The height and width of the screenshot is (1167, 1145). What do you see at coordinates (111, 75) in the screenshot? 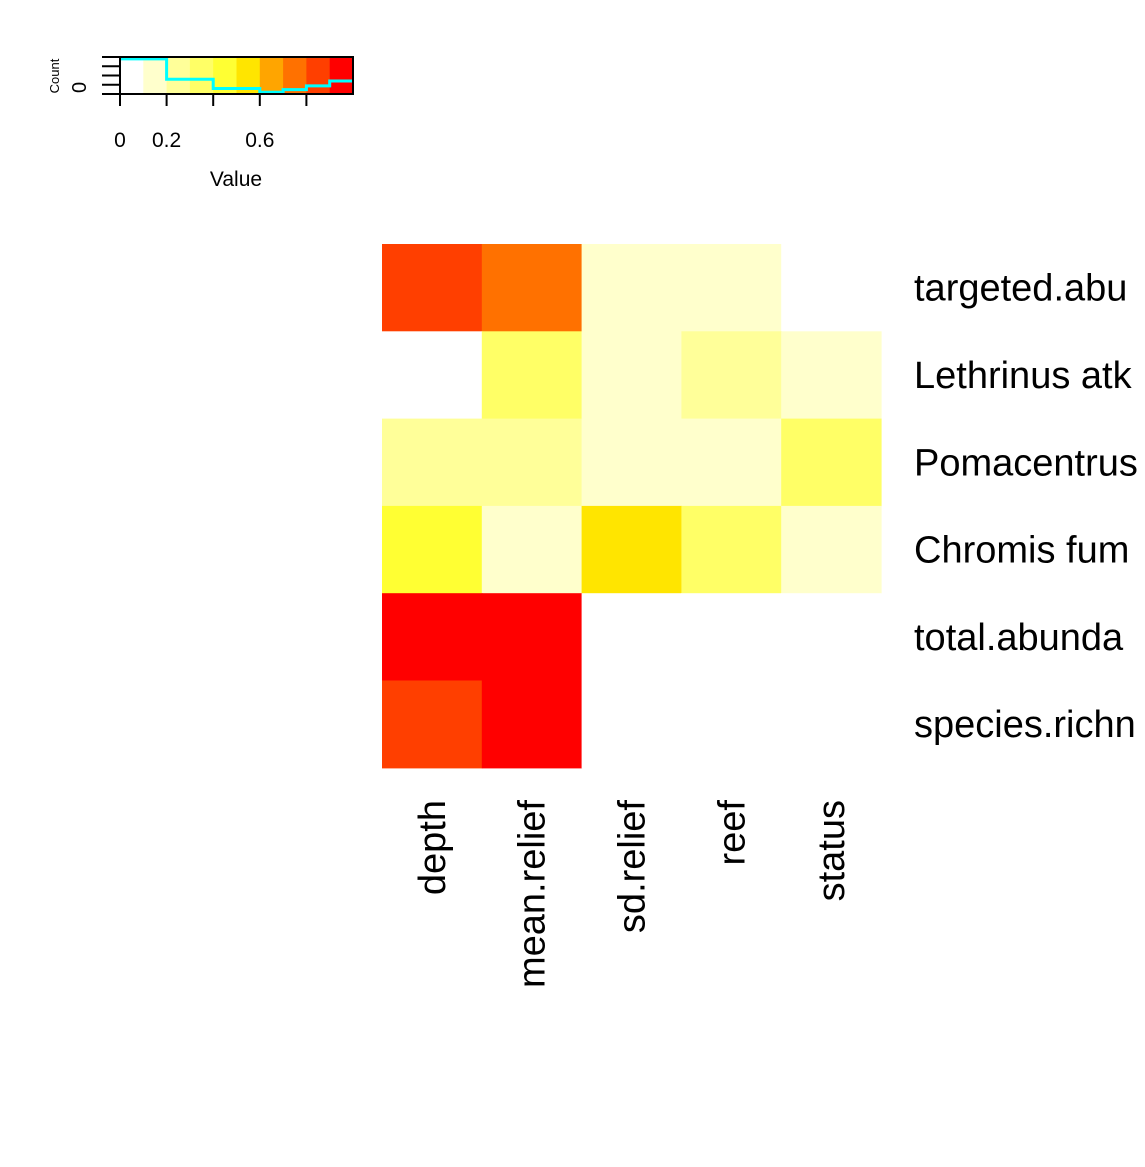
I see `color-key-y-ticks` at bounding box center [111, 75].